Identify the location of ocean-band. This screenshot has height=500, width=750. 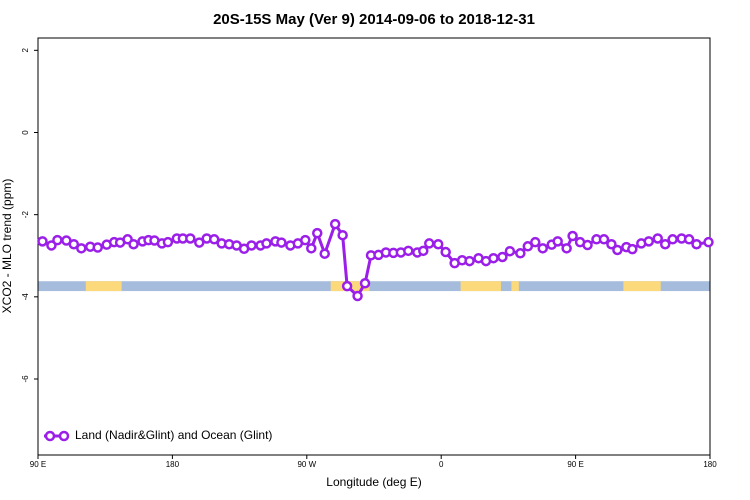
(374, 286).